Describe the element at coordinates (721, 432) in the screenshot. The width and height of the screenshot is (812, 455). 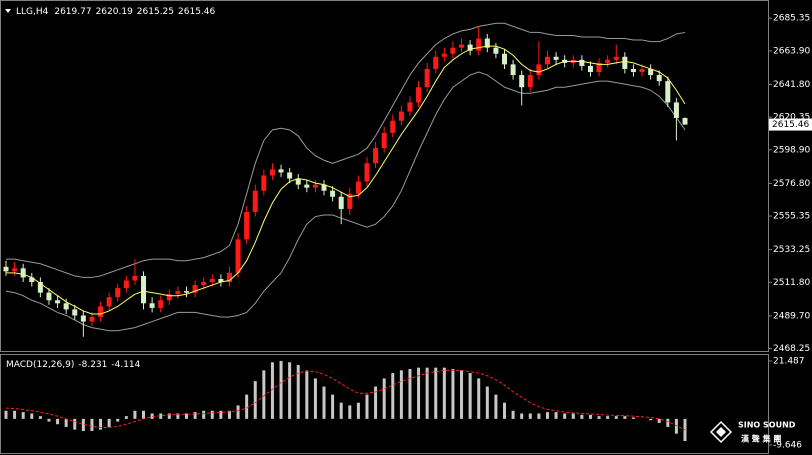
I see `logo-core` at that location.